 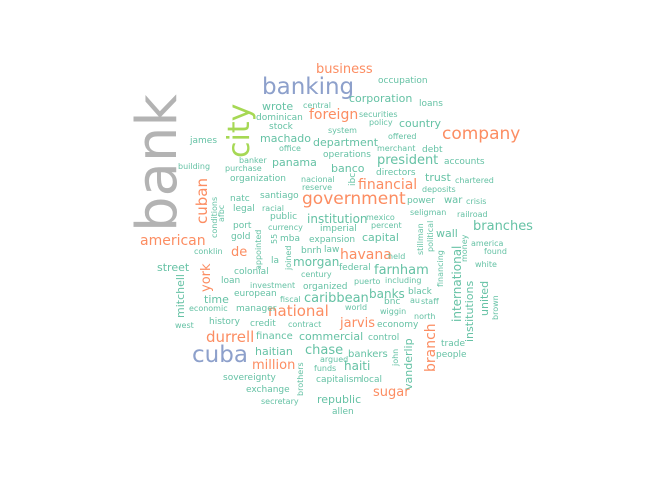 What do you see at coordinates (308, 87) in the screenshot?
I see `word-banking: banking` at bounding box center [308, 87].